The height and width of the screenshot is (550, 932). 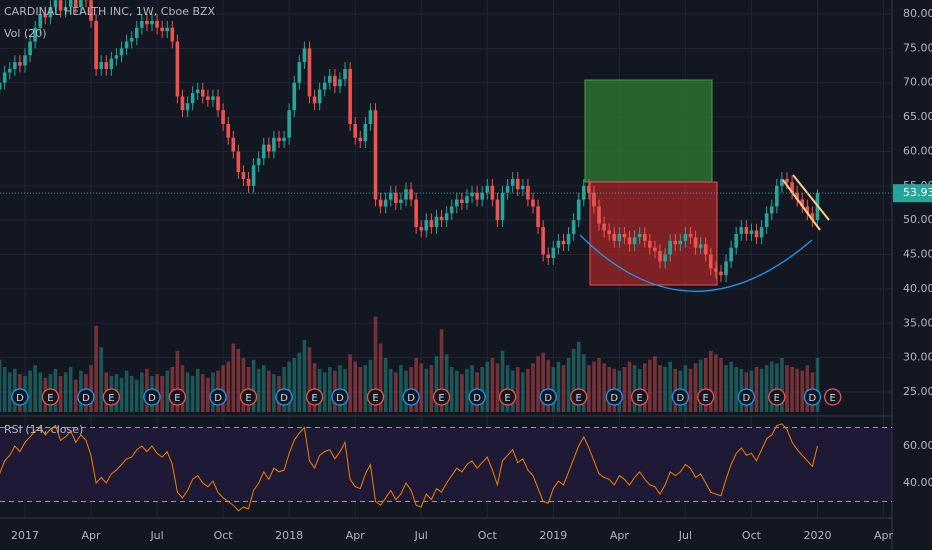 What do you see at coordinates (917, 391) in the screenshot?
I see `y-tick-label: 25.00` at bounding box center [917, 391].